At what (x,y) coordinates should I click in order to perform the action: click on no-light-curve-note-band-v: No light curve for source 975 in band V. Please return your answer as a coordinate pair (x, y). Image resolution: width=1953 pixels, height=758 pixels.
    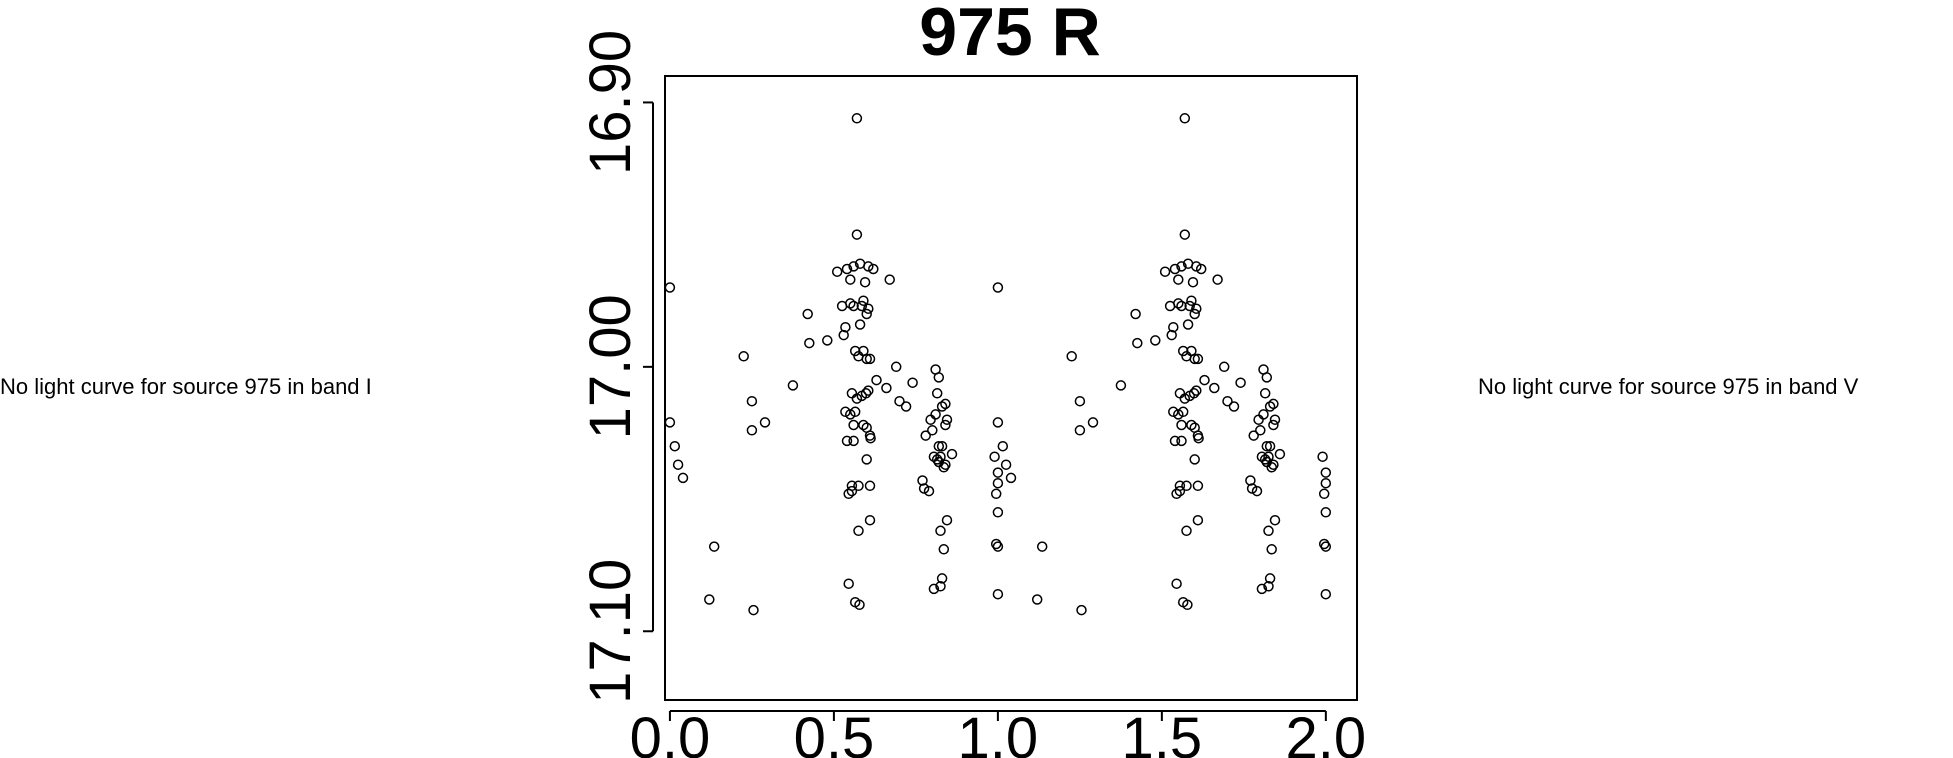
    Looking at the image, I should click on (1668, 386).